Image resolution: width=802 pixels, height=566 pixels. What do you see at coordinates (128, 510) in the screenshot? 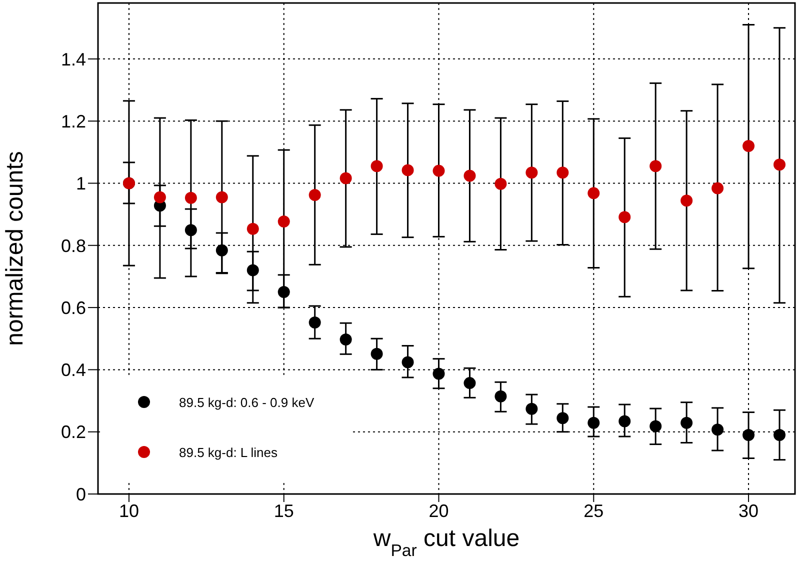
I see `x-tick-label: 10` at bounding box center [128, 510].